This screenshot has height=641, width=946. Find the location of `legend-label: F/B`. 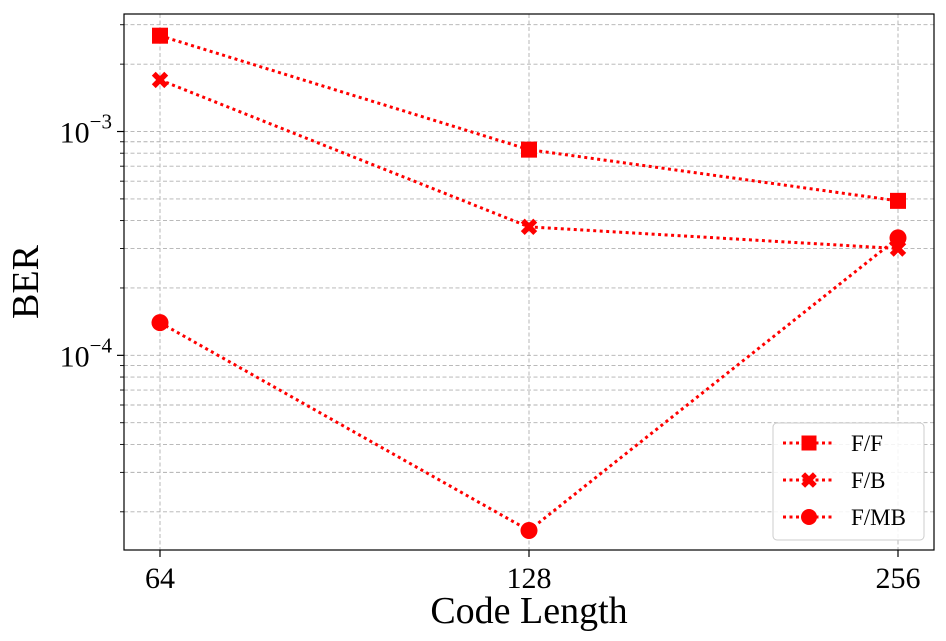

legend-label: F/B is located at coordinates (868, 480).